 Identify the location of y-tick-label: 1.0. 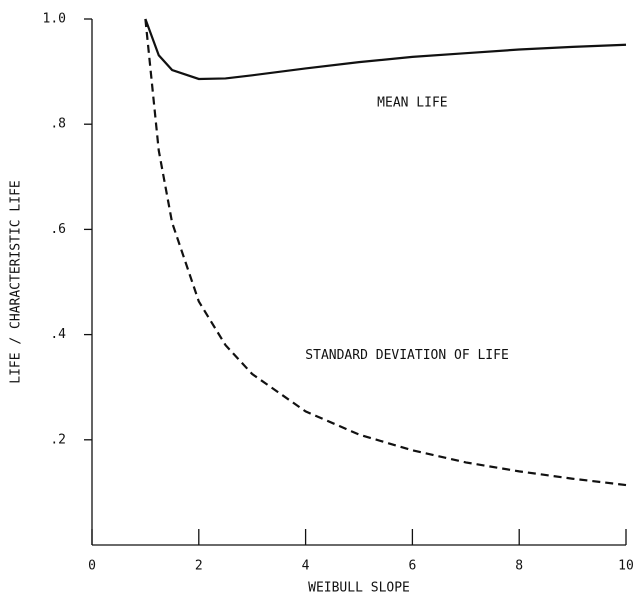
(54, 19).